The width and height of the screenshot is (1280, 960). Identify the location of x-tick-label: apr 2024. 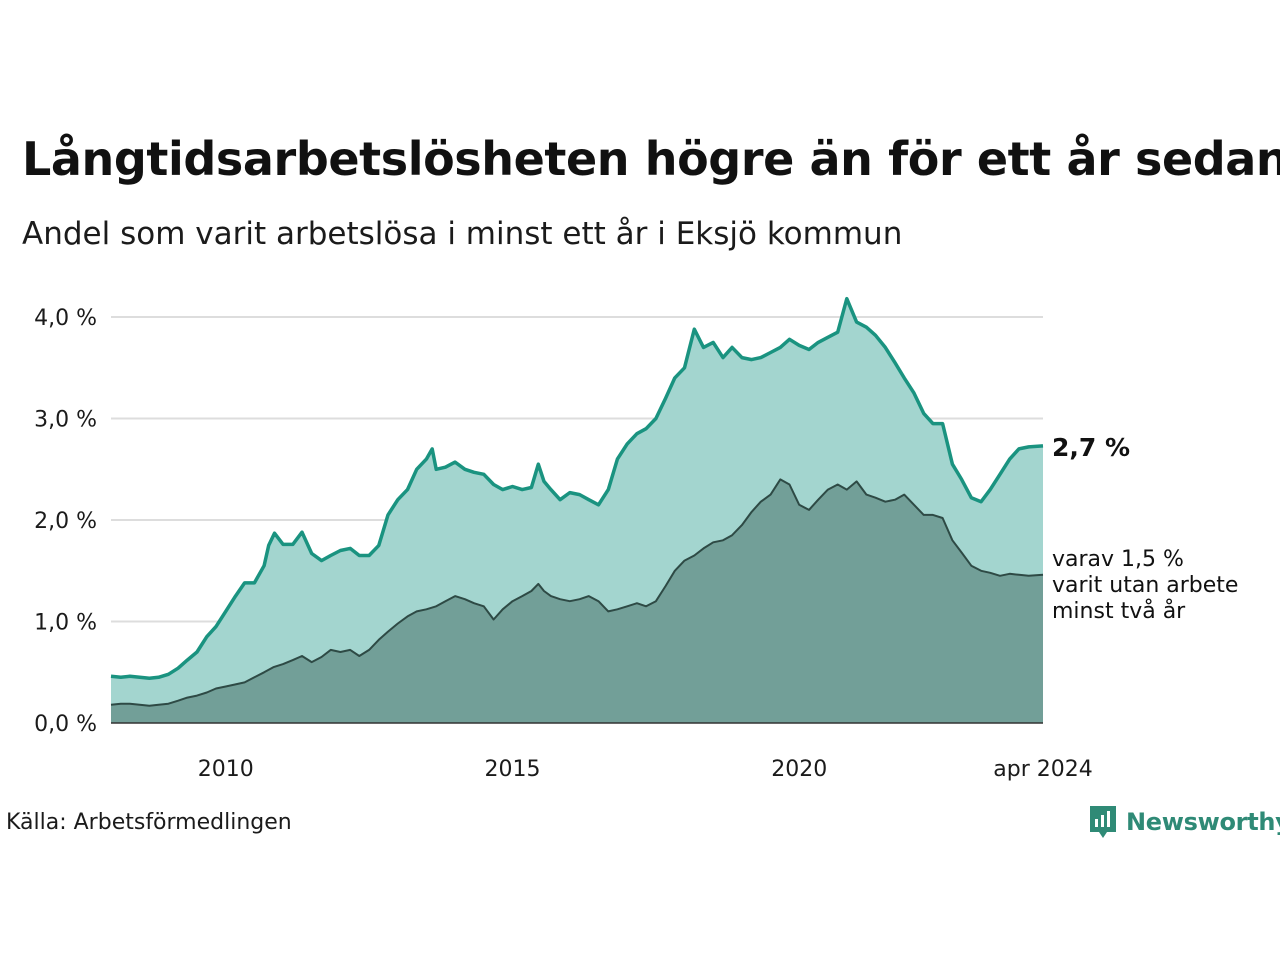
(1042, 769).